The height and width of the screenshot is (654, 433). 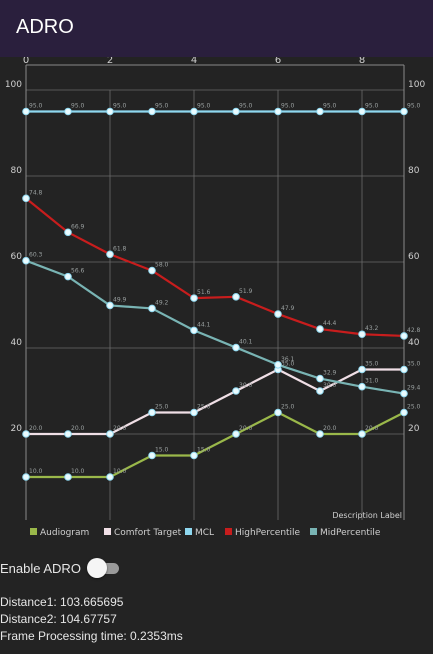 What do you see at coordinates (36, 255) in the screenshot?
I see `data-label: 60.3` at bounding box center [36, 255].